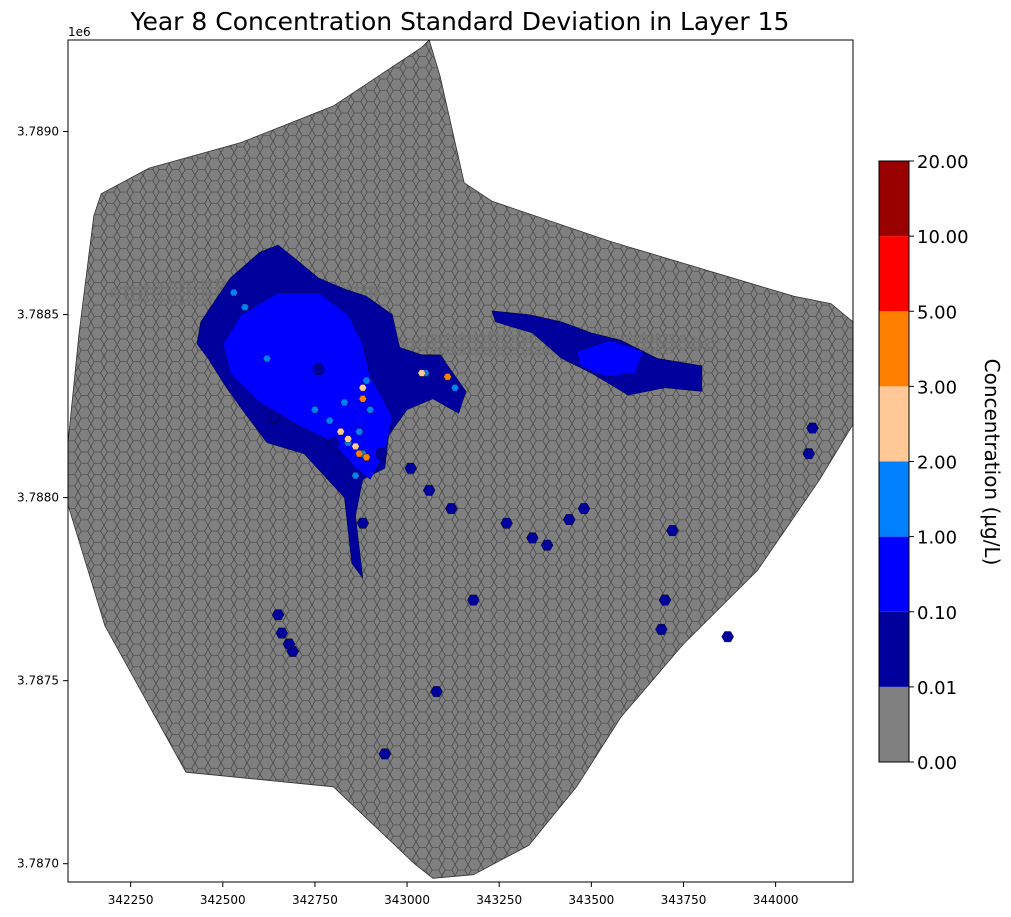 This screenshot has width=1011, height=917. What do you see at coordinates (992, 462) in the screenshot?
I see `colorbar-label: Concentration (µg/L)` at bounding box center [992, 462].